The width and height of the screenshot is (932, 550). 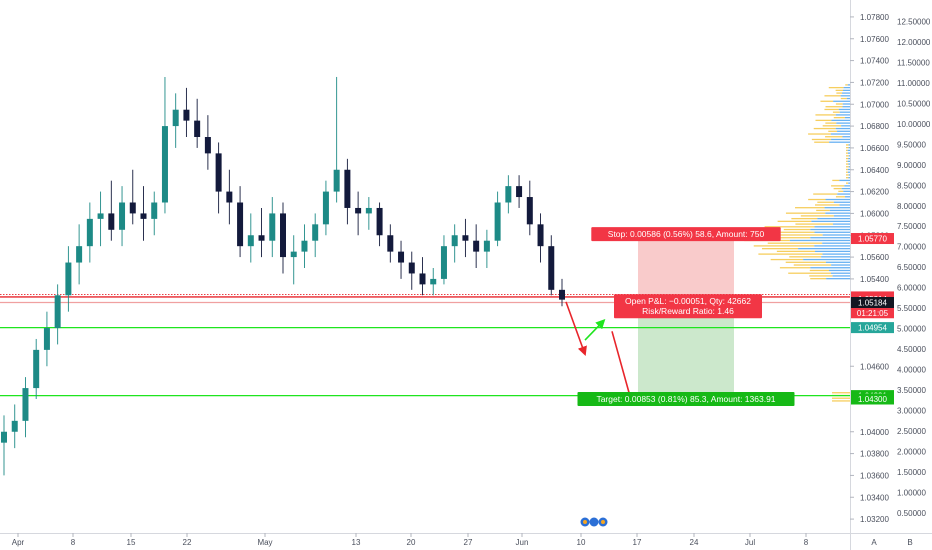 What do you see at coordinates (872, 399) in the screenshot?
I see `price-tag-label: 1.04300` at bounding box center [872, 399].